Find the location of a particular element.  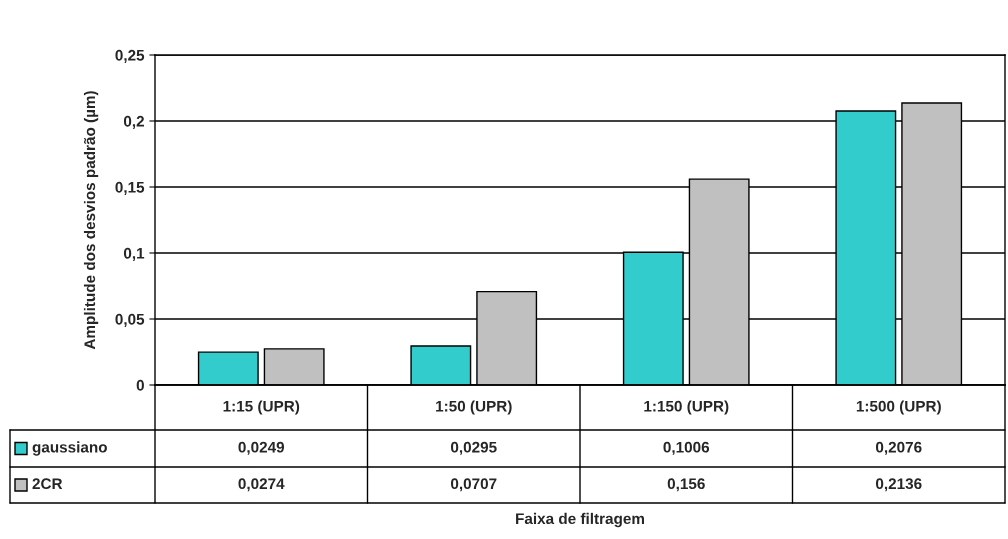

y-tick-label: 0,1 is located at coordinates (134, 254).